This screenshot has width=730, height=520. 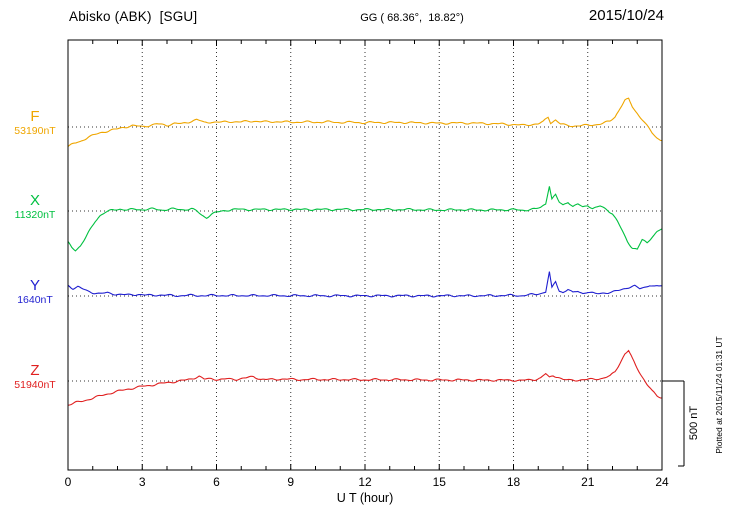 I want to click on trace-Z, so click(x=365, y=377).